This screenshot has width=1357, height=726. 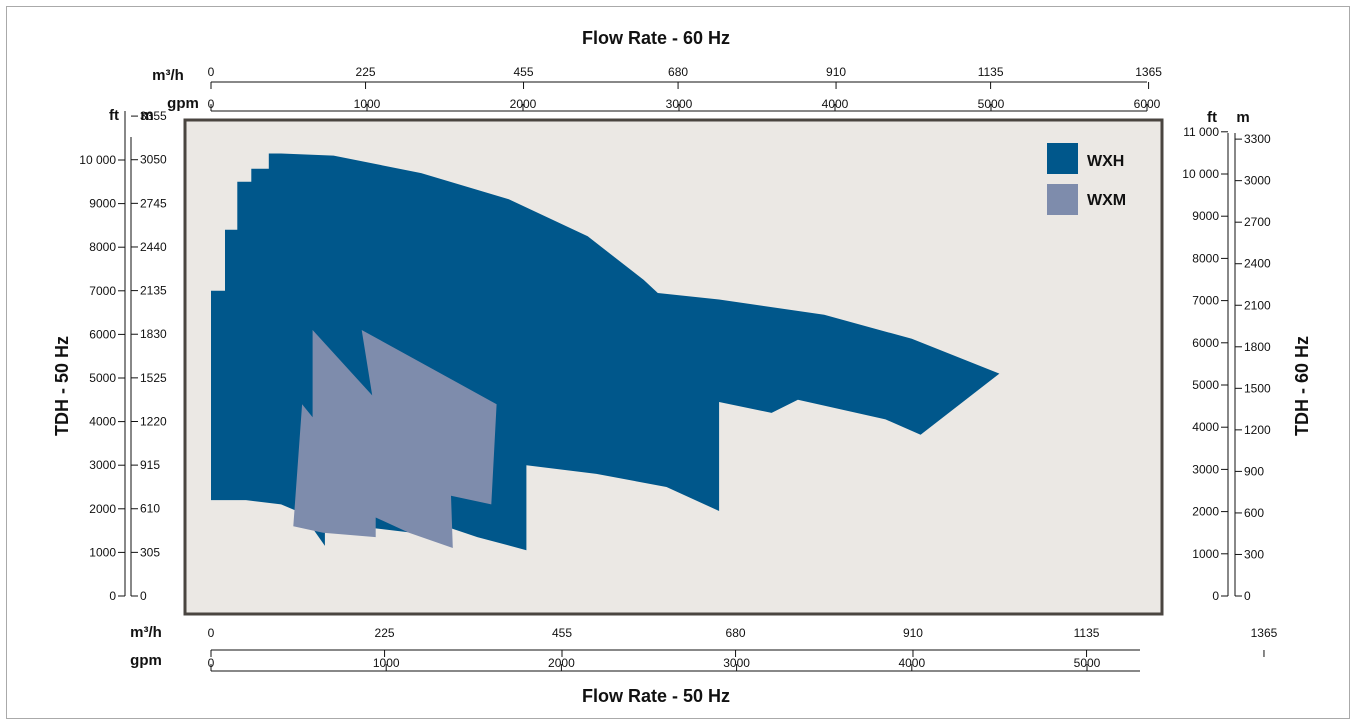 What do you see at coordinates (386, 663) in the screenshot?
I see `ticklabel-gpm50-1: 1000` at bounding box center [386, 663].